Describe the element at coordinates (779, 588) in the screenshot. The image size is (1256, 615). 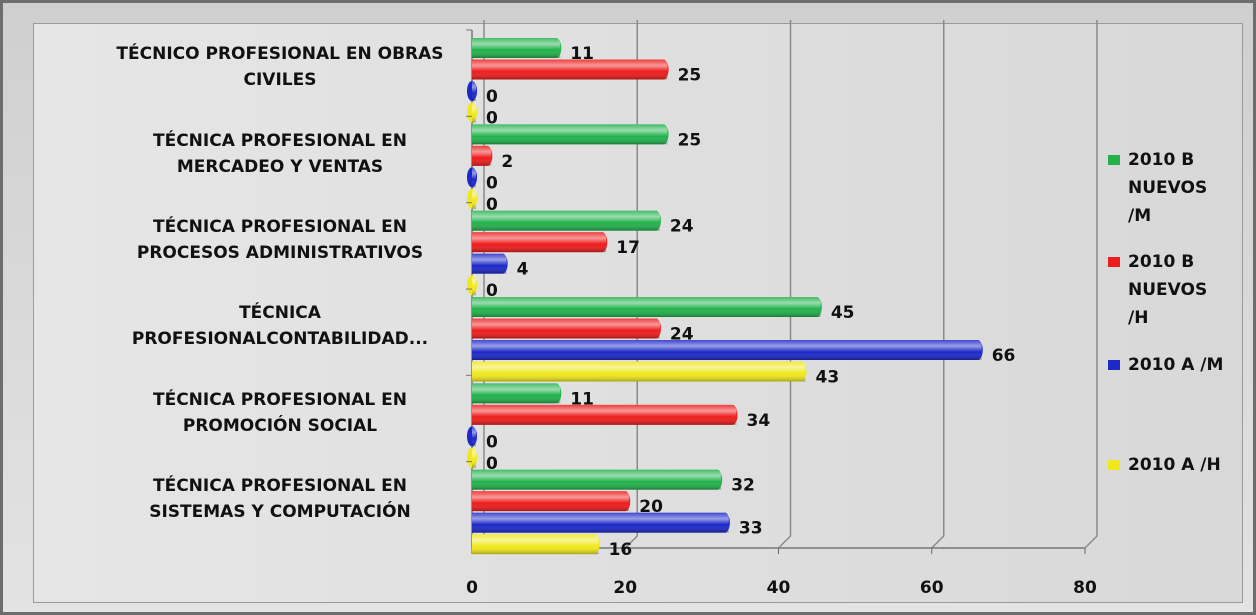
I see `x-tick-label: 40` at that location.